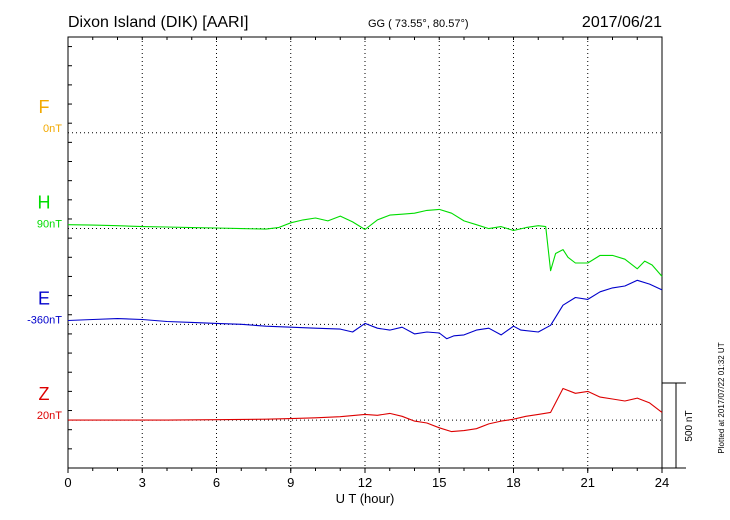 The height and width of the screenshot is (520, 730). I want to click on series-line-e, so click(365, 309).